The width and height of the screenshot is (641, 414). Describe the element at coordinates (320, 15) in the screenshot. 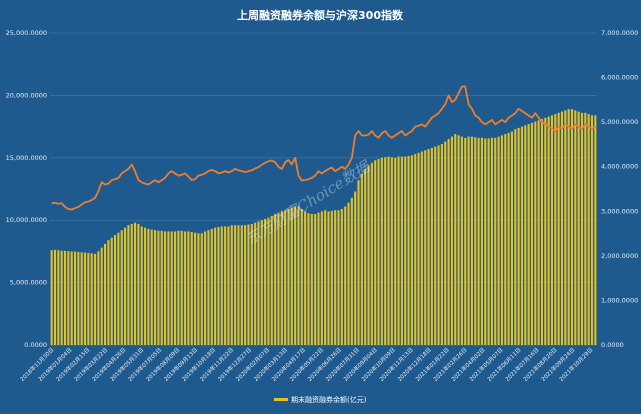

I see `chart-title: 上周融资融券余额与沪深300指数` at that location.